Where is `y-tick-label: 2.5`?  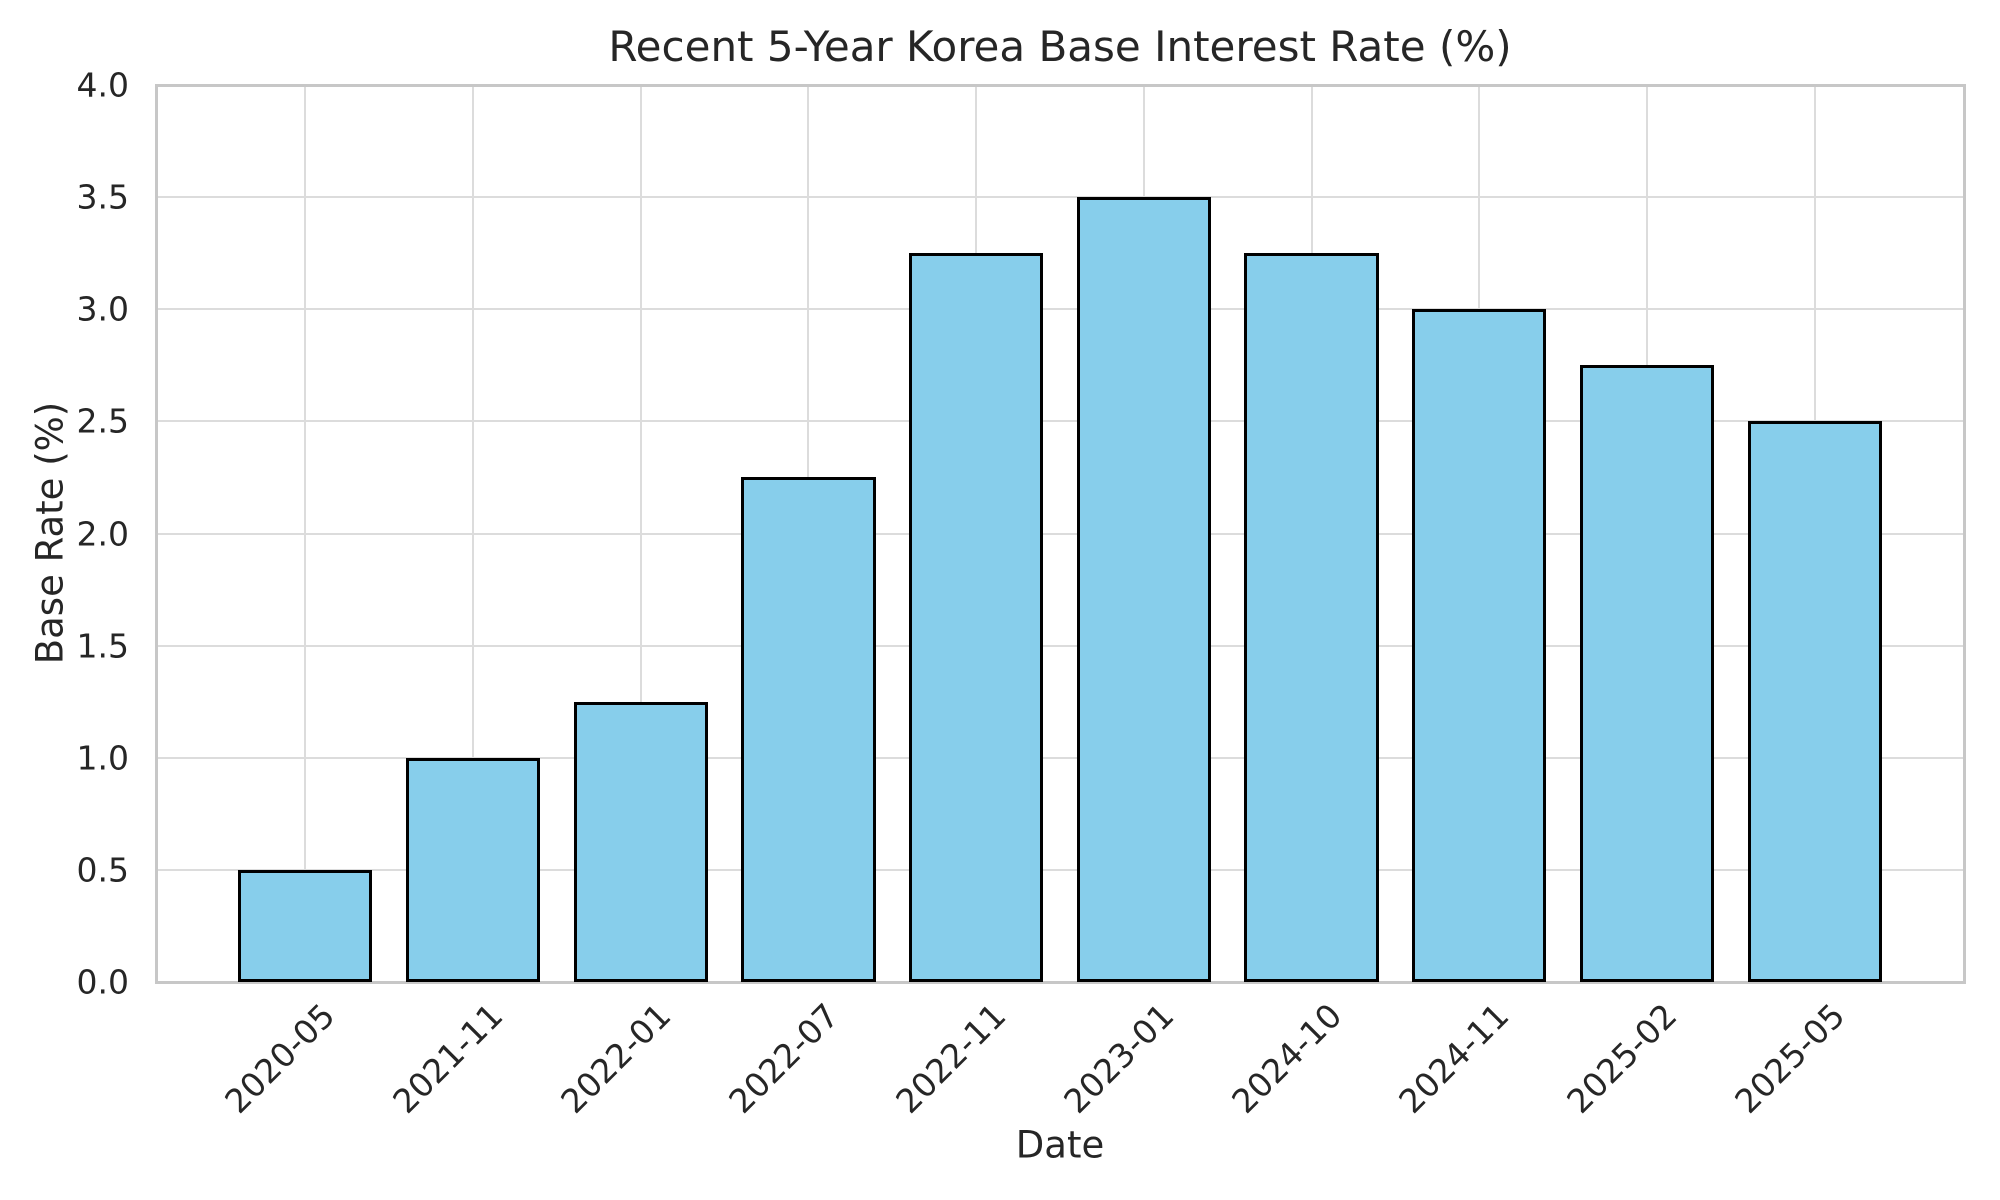
y-tick-label: 2.5 is located at coordinates (102, 421).